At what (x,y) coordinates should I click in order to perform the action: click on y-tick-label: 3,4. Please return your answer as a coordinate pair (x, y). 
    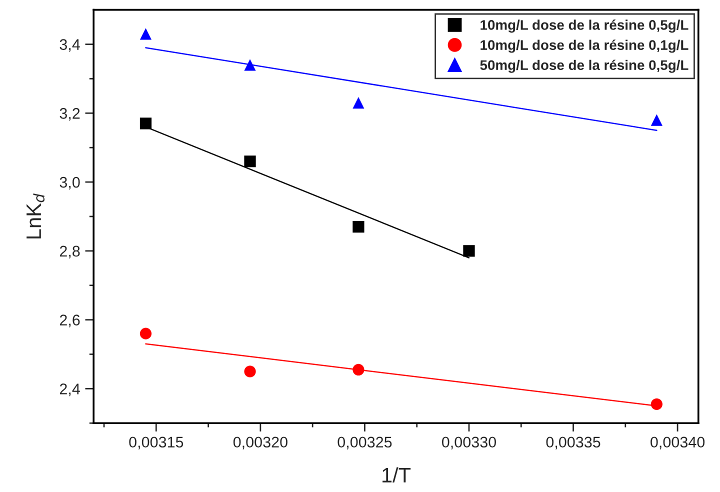
    Looking at the image, I should click on (70, 45).